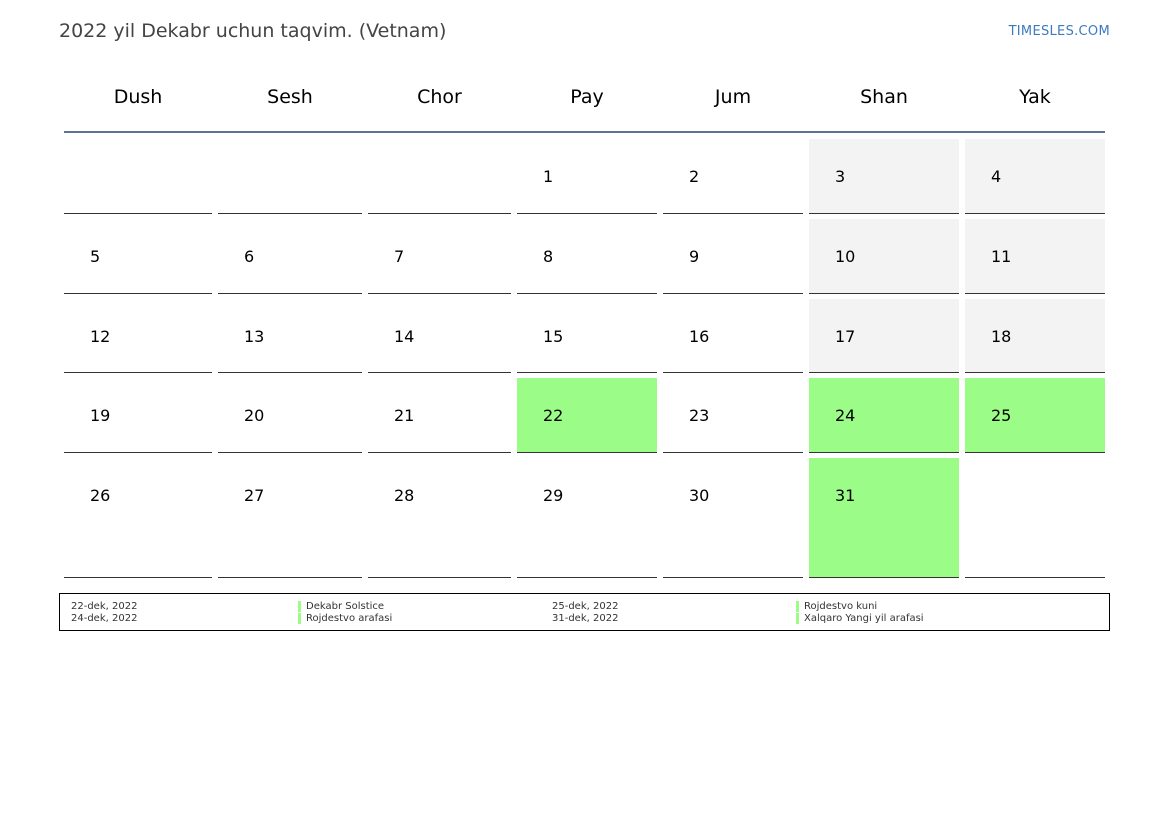 This screenshot has width=1169, height=827. I want to click on day-cell: 7, so click(439, 256).